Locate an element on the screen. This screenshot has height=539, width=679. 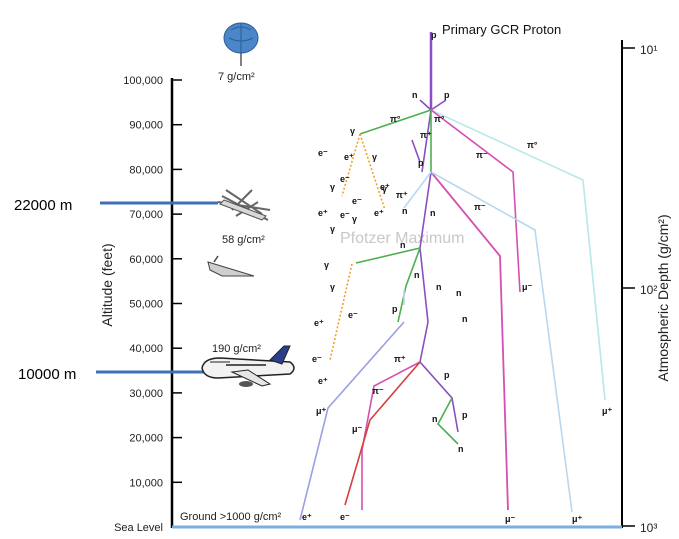
airliner-depth-label: 190 g/cm² is located at coordinates (236, 349).